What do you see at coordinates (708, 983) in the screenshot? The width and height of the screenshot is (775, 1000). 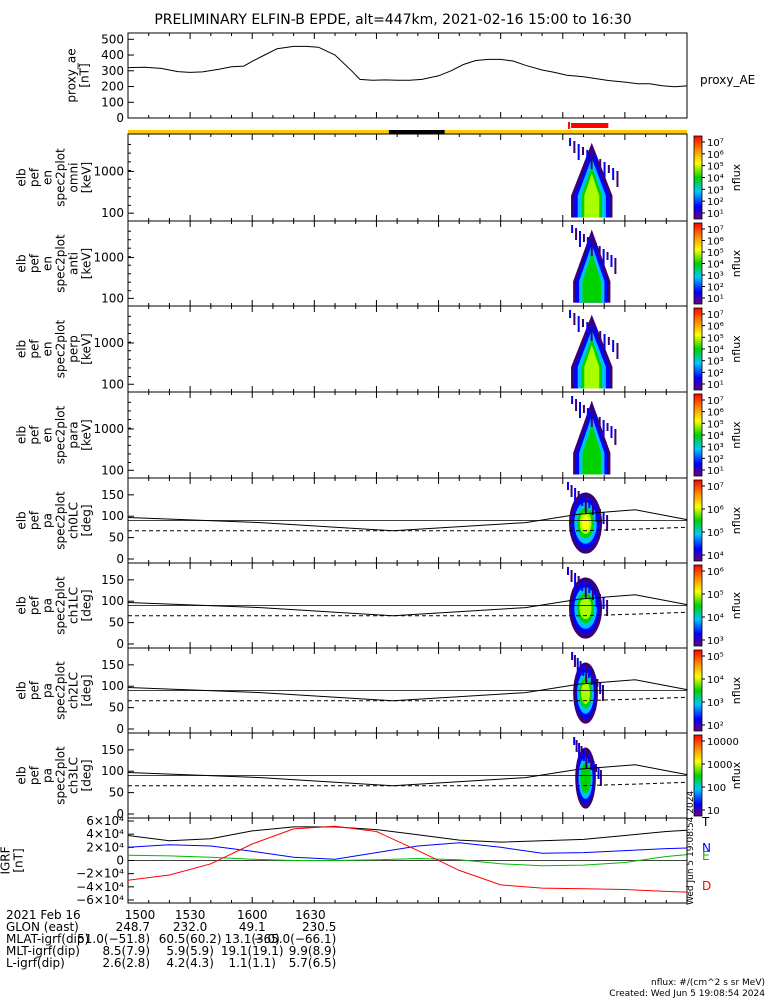 I see `footer-units: nflux: #/(cm^2 s sr MeV)` at bounding box center [708, 983].